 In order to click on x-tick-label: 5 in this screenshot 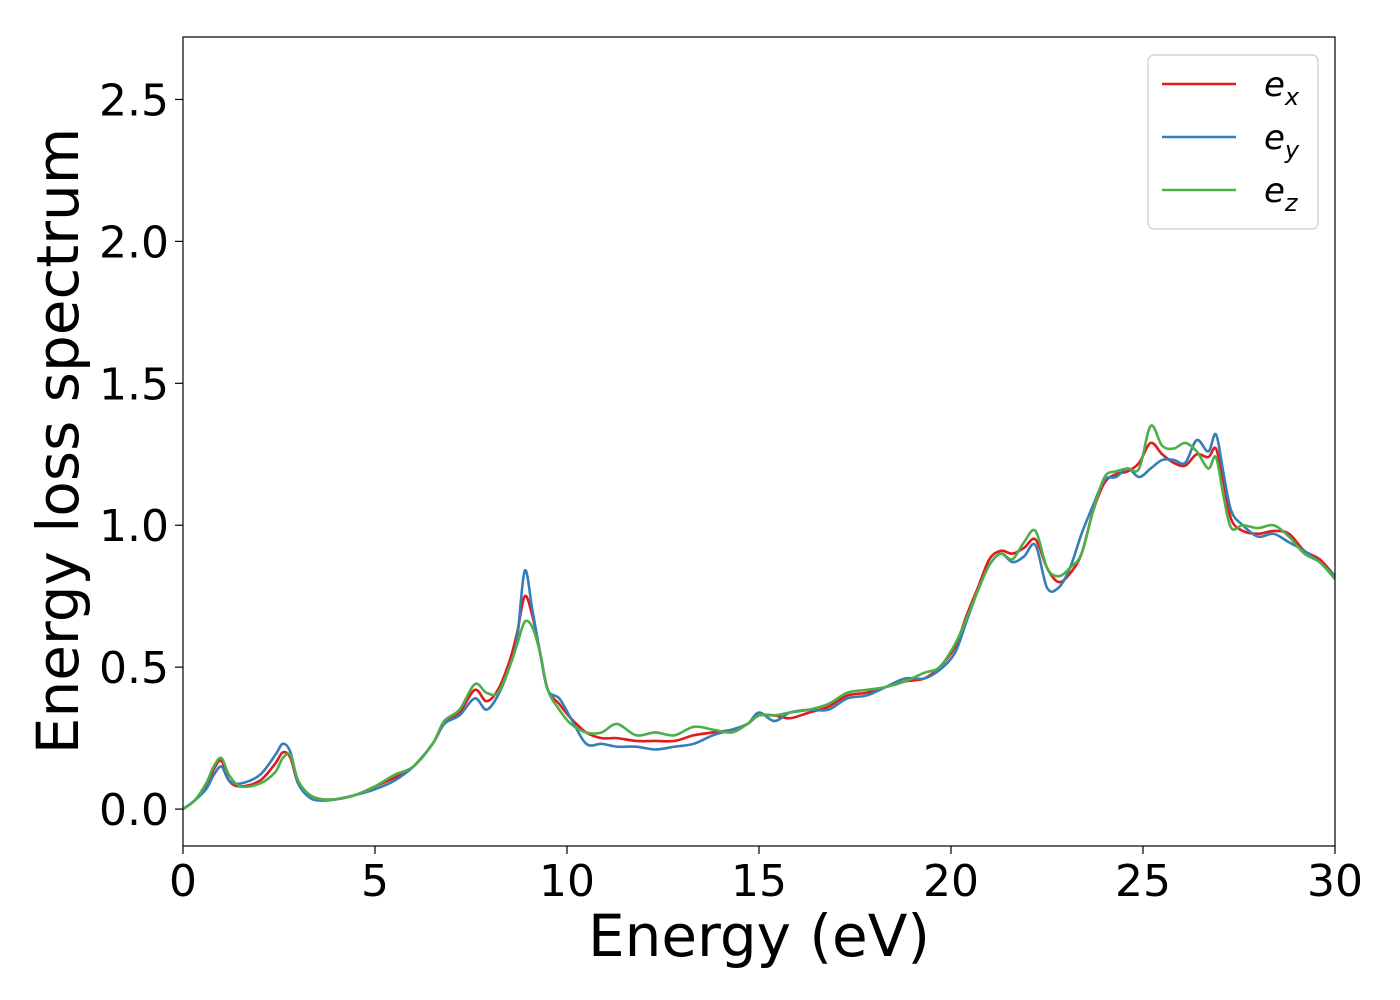, I will do `click(375, 881)`.